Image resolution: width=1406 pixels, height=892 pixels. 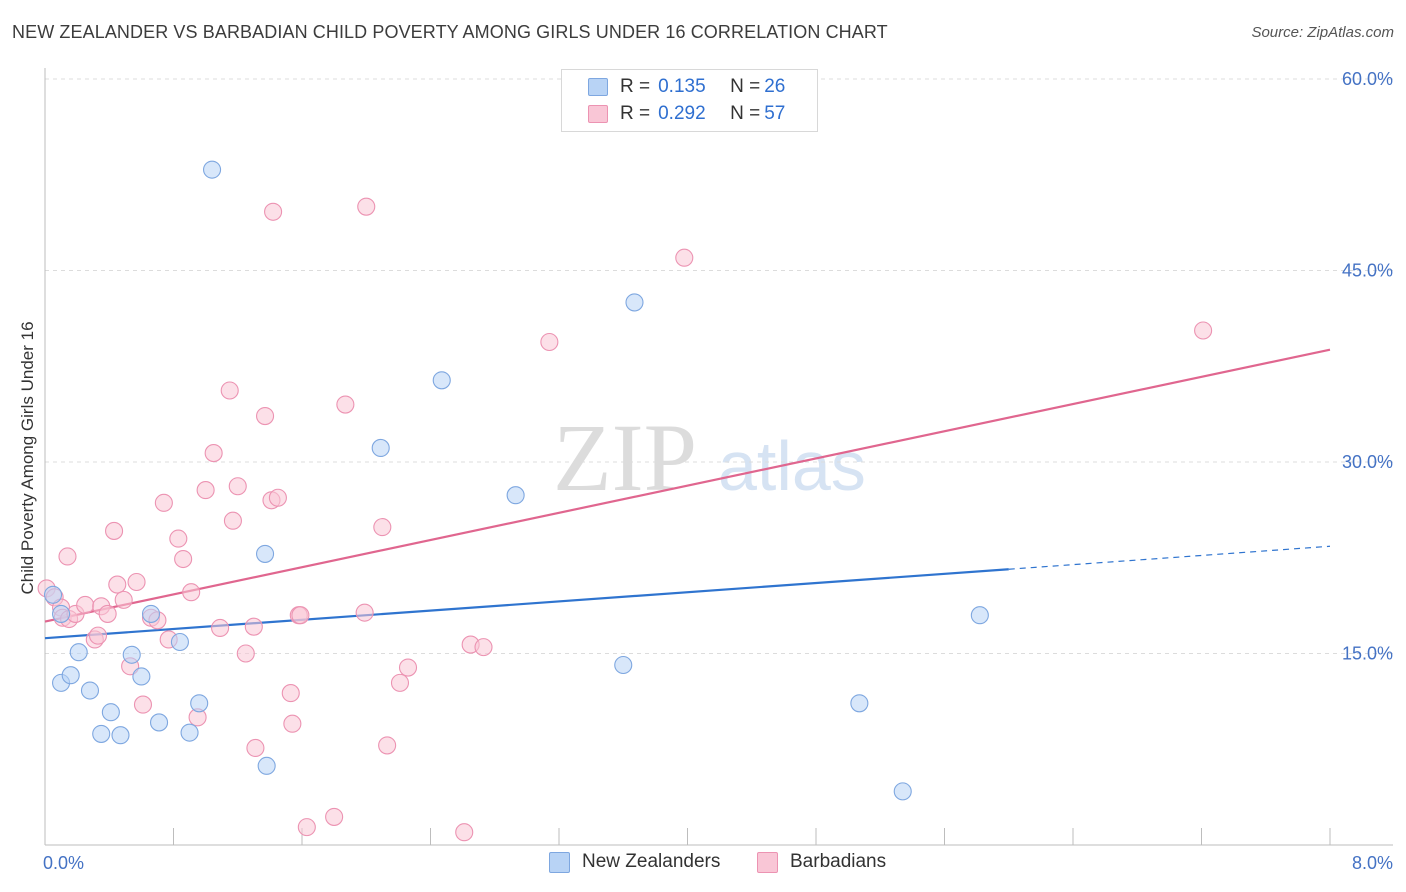 What do you see at coordinates (598, 113) in the screenshot?
I see `legend-swatch-barbadians` at bounding box center [598, 113].